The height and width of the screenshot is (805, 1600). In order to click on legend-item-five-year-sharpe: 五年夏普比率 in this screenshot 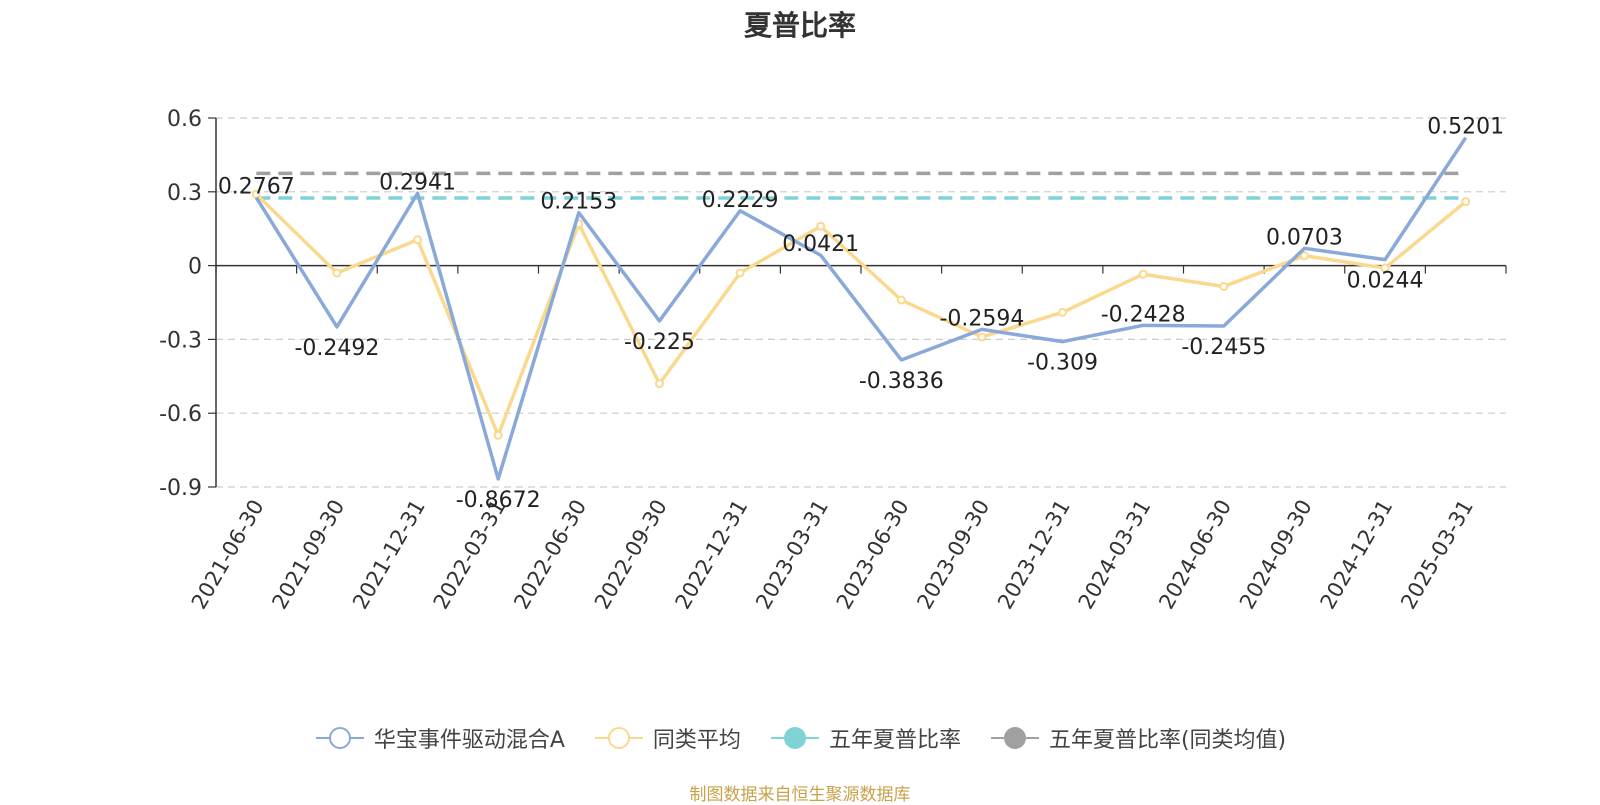, I will do `click(865, 738)`.